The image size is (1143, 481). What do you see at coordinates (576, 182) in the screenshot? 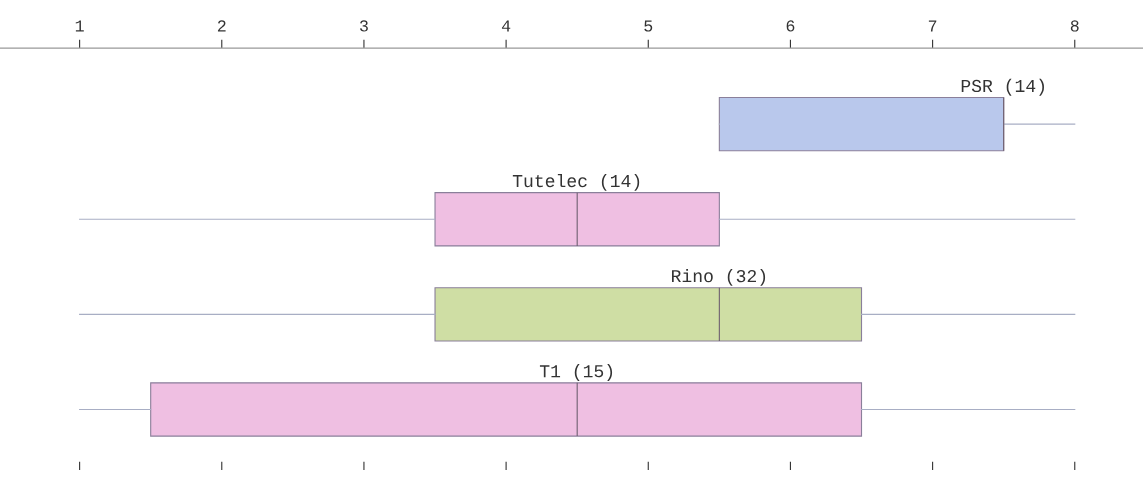
I see `y-tick-label: Tutelec (14)` at bounding box center [576, 182].